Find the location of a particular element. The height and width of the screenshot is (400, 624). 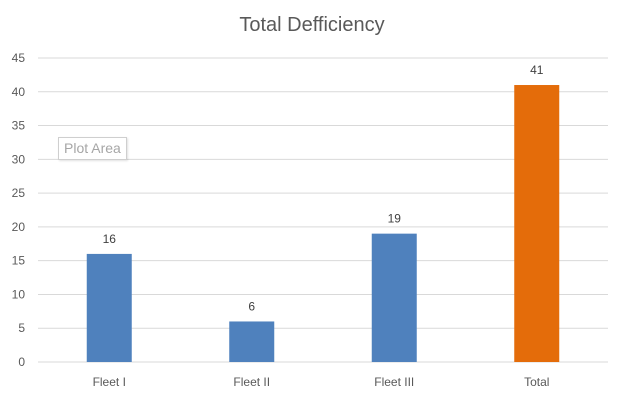

x-tick-label: Fleet II is located at coordinates (251, 382).